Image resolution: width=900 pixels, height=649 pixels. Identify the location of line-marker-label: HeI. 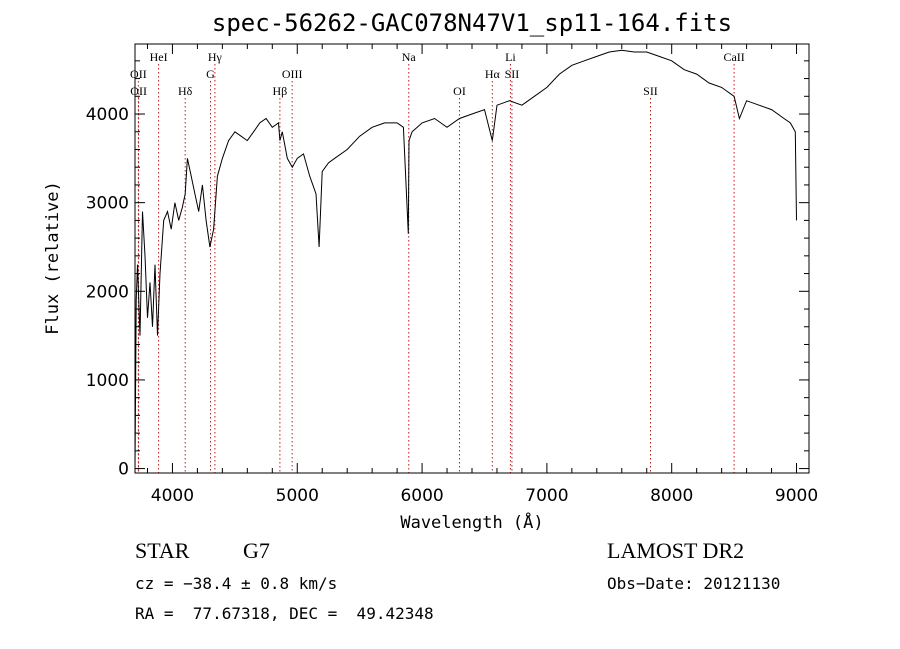
(159, 57).